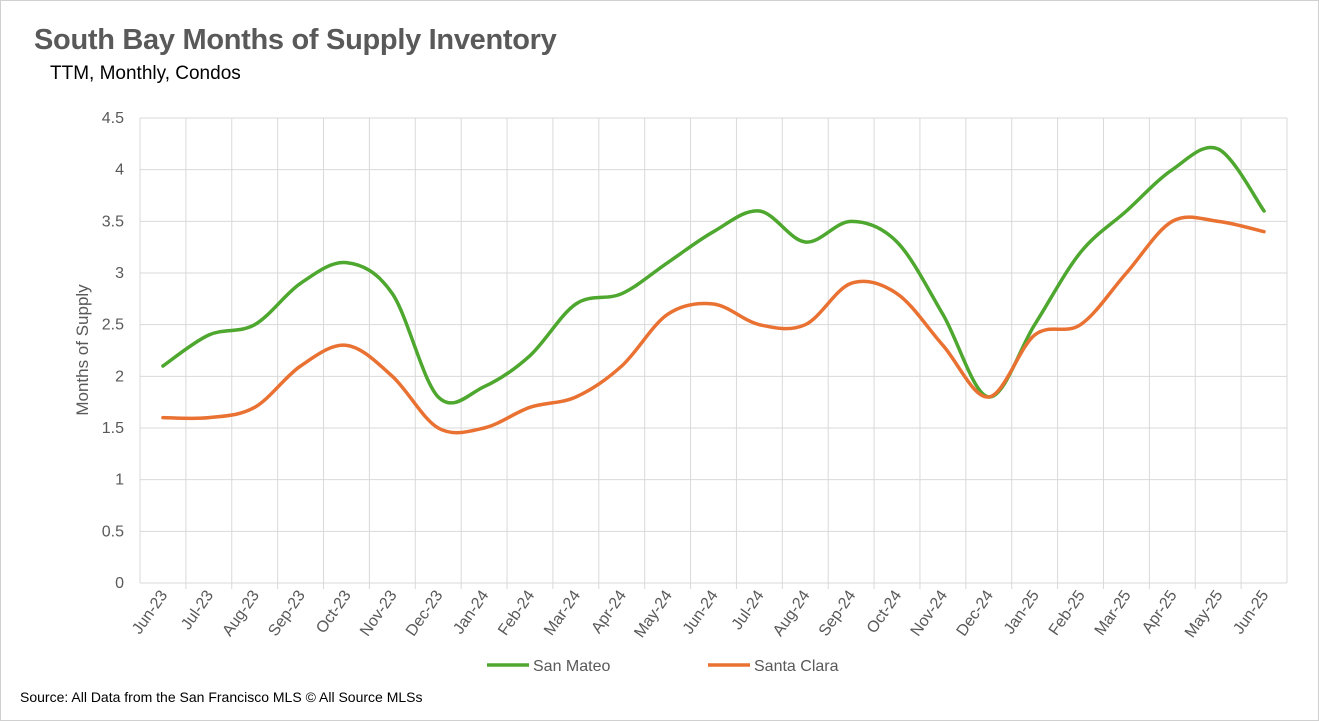 The width and height of the screenshot is (1319, 721). Describe the element at coordinates (119, 583) in the screenshot. I see `y-tick-label: 0` at that location.